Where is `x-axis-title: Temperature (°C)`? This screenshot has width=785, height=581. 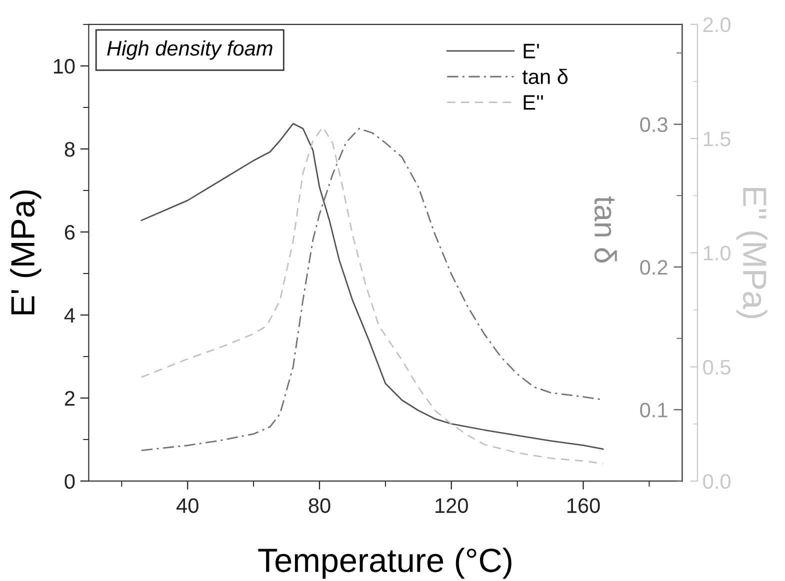 x-axis-title: Temperature (°C) is located at coordinates (385, 563).